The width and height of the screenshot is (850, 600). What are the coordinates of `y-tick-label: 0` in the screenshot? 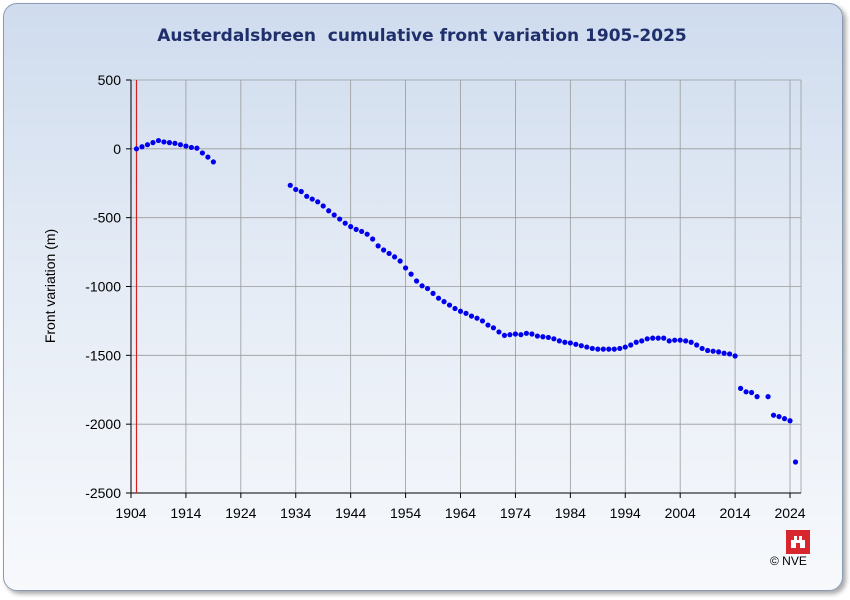 It's located at (117, 149).